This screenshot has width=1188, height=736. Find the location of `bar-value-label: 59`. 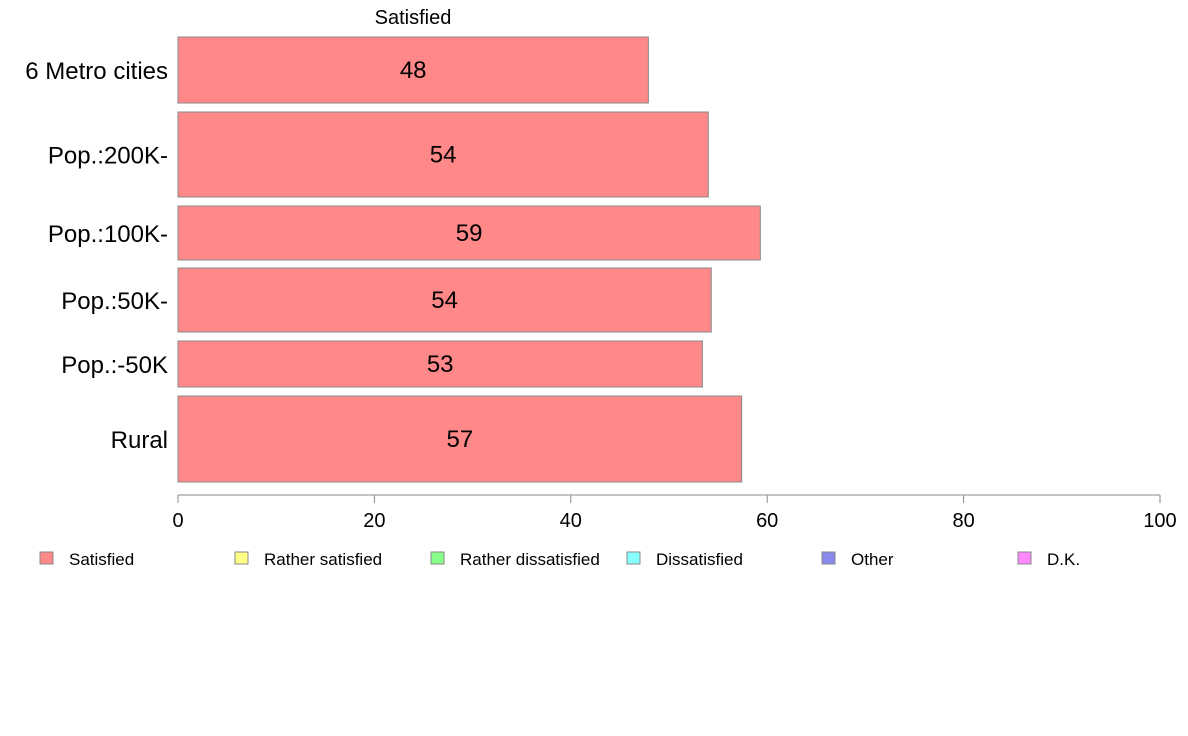

bar-value-label: 59 is located at coordinates (469, 233).